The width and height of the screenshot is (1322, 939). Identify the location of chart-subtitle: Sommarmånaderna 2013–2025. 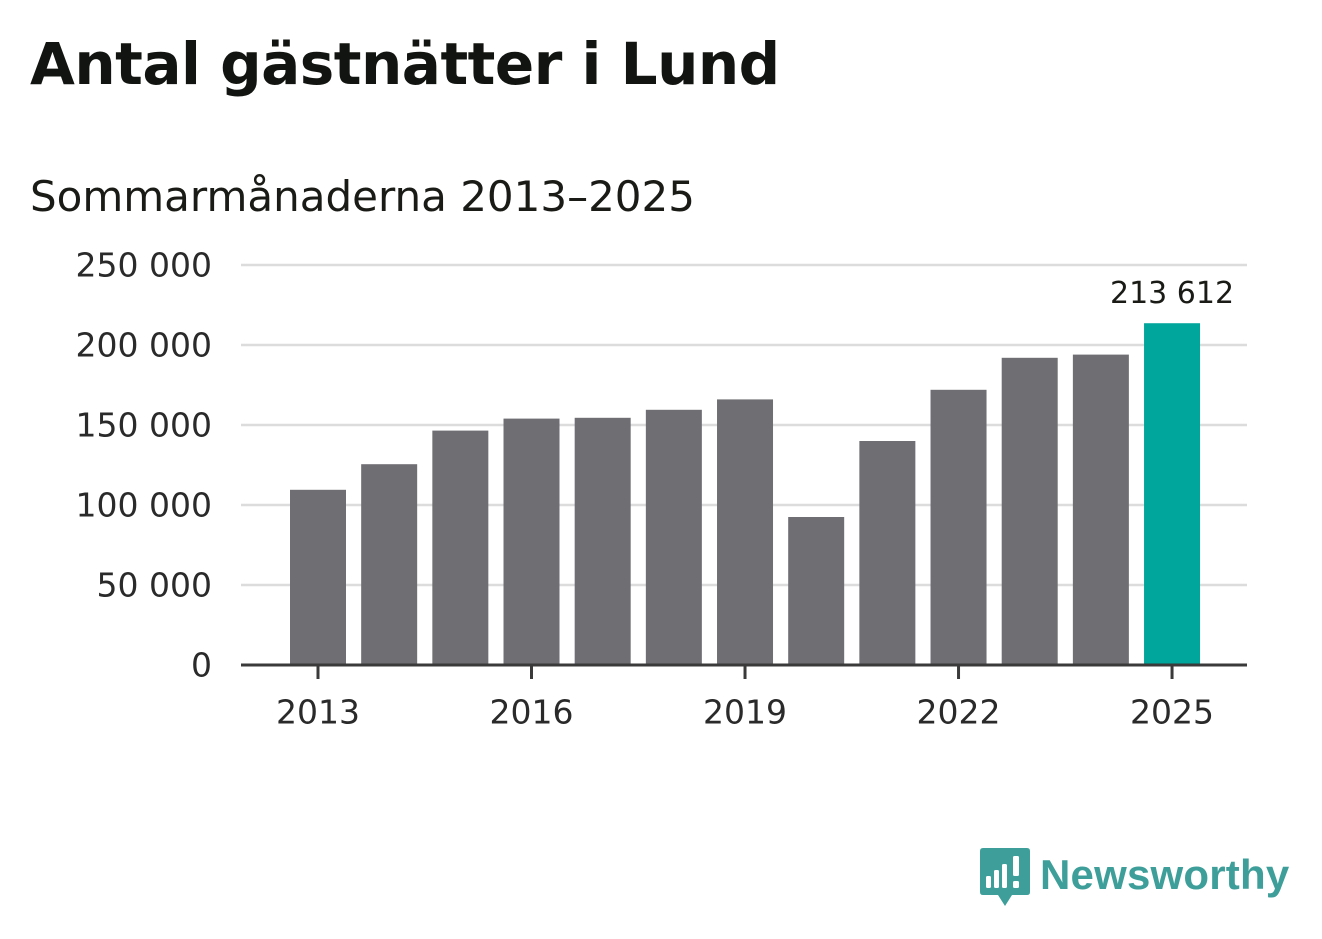
(362, 196).